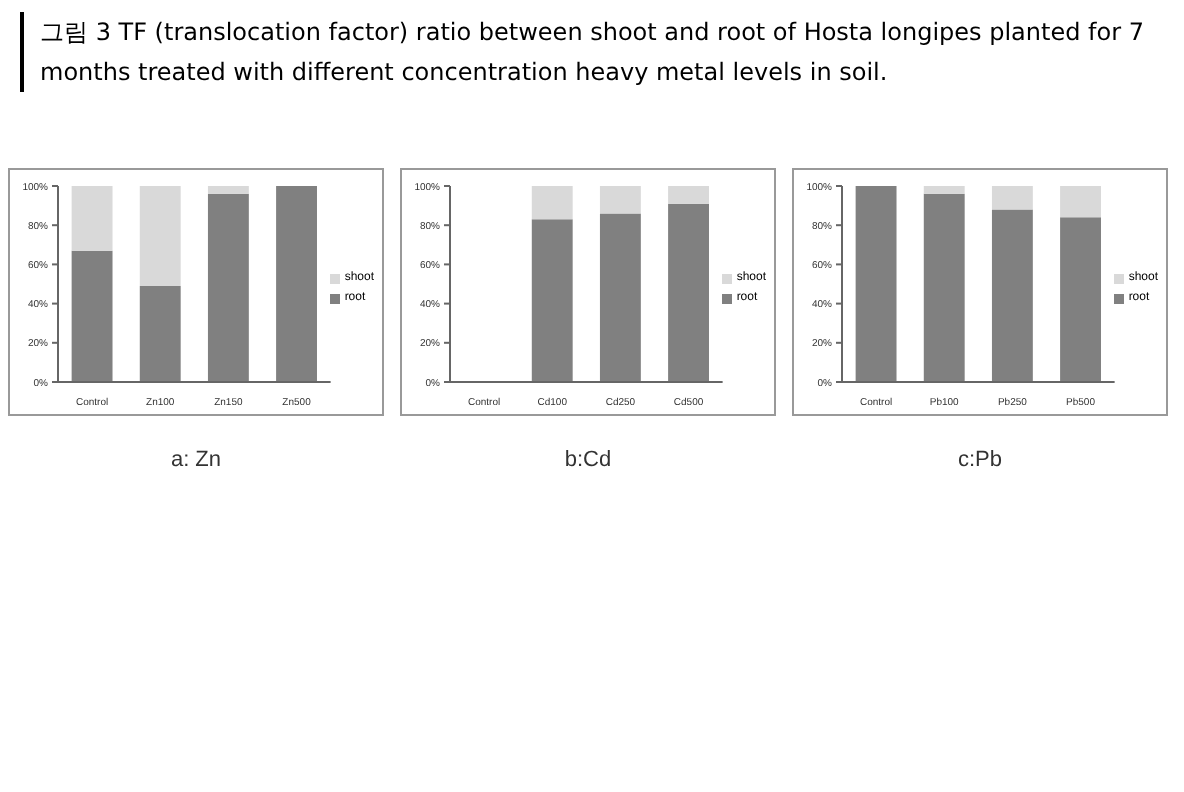 The image size is (1184, 792). I want to click on x-axis-title: b:Cd, so click(588, 460).